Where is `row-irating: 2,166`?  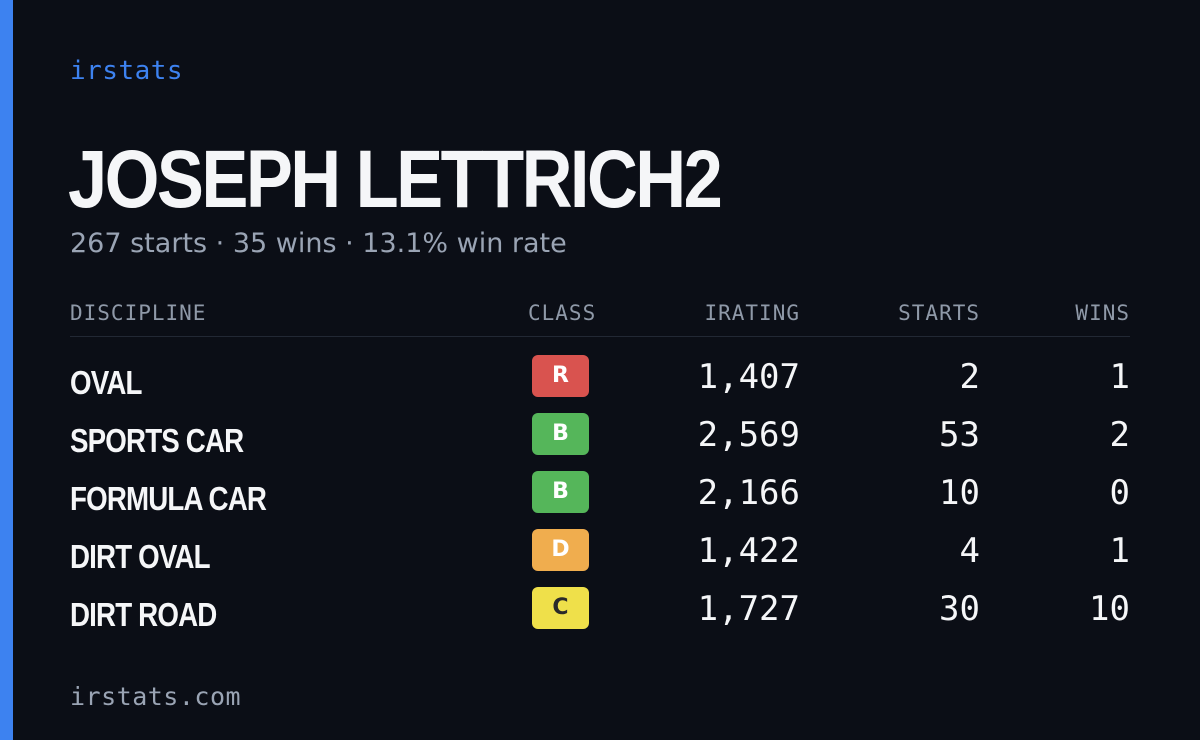 row-irating: 2,166 is located at coordinates (748, 493).